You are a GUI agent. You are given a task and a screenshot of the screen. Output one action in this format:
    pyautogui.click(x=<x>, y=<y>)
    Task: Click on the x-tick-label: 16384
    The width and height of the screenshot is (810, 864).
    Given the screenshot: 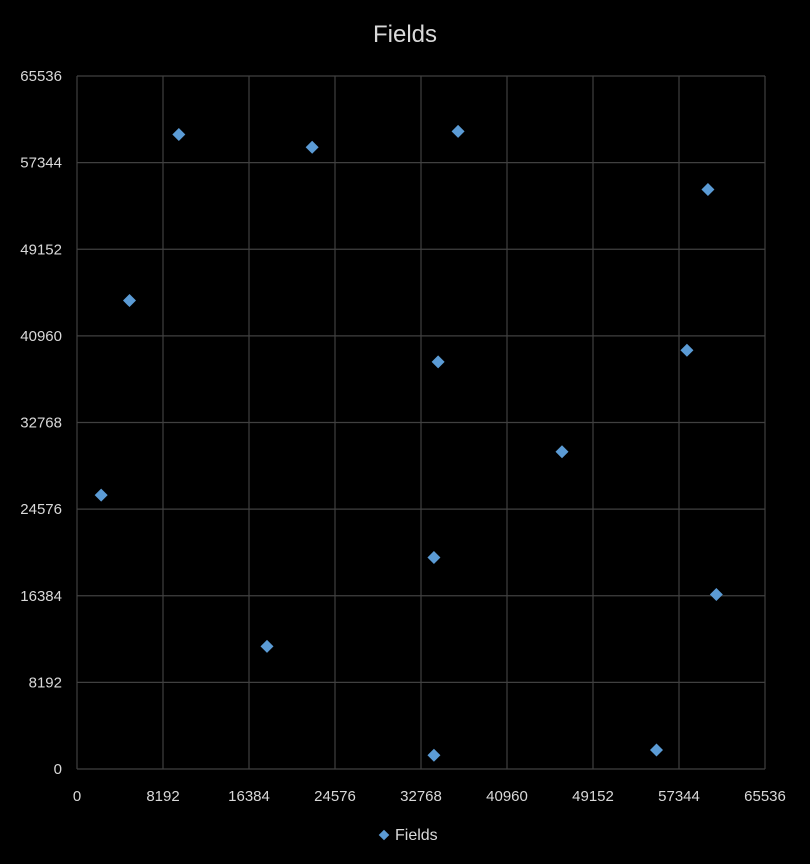 What is the action you would take?
    pyautogui.click(x=249, y=796)
    